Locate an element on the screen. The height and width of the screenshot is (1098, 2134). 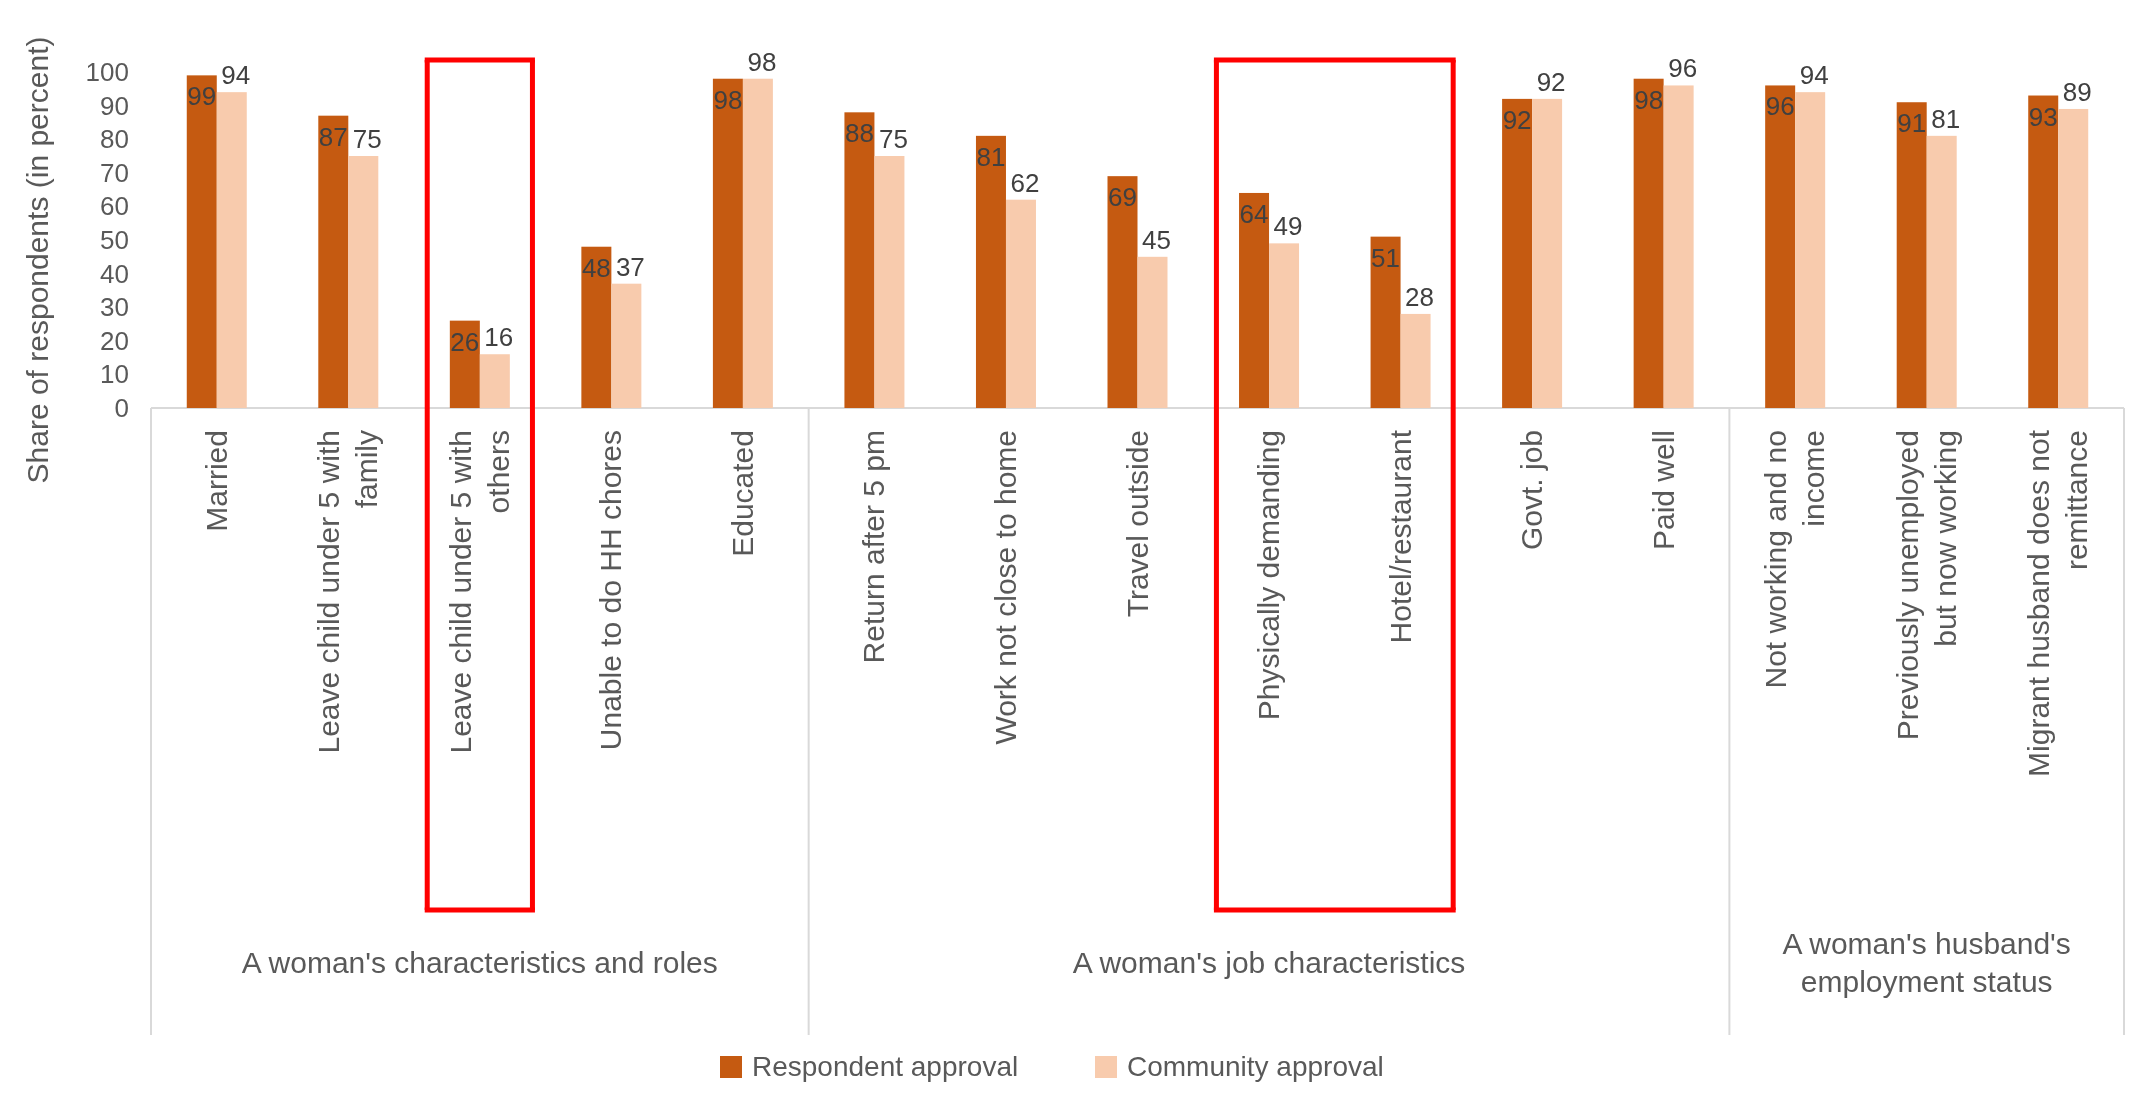
data-label: 37 is located at coordinates (630, 266).